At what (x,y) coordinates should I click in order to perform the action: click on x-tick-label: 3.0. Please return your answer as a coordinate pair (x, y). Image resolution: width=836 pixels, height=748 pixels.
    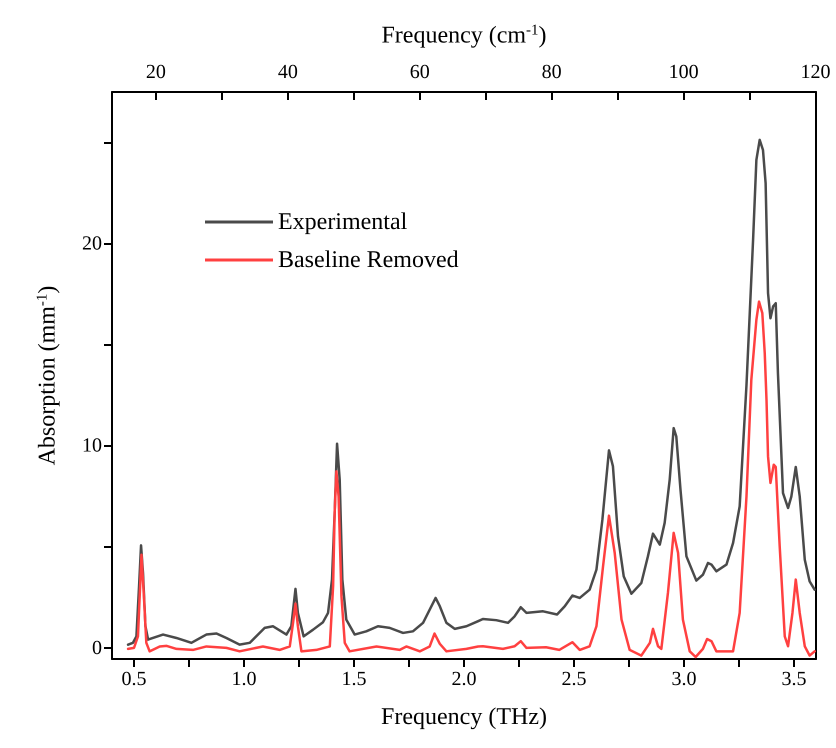
    Looking at the image, I should click on (684, 679).